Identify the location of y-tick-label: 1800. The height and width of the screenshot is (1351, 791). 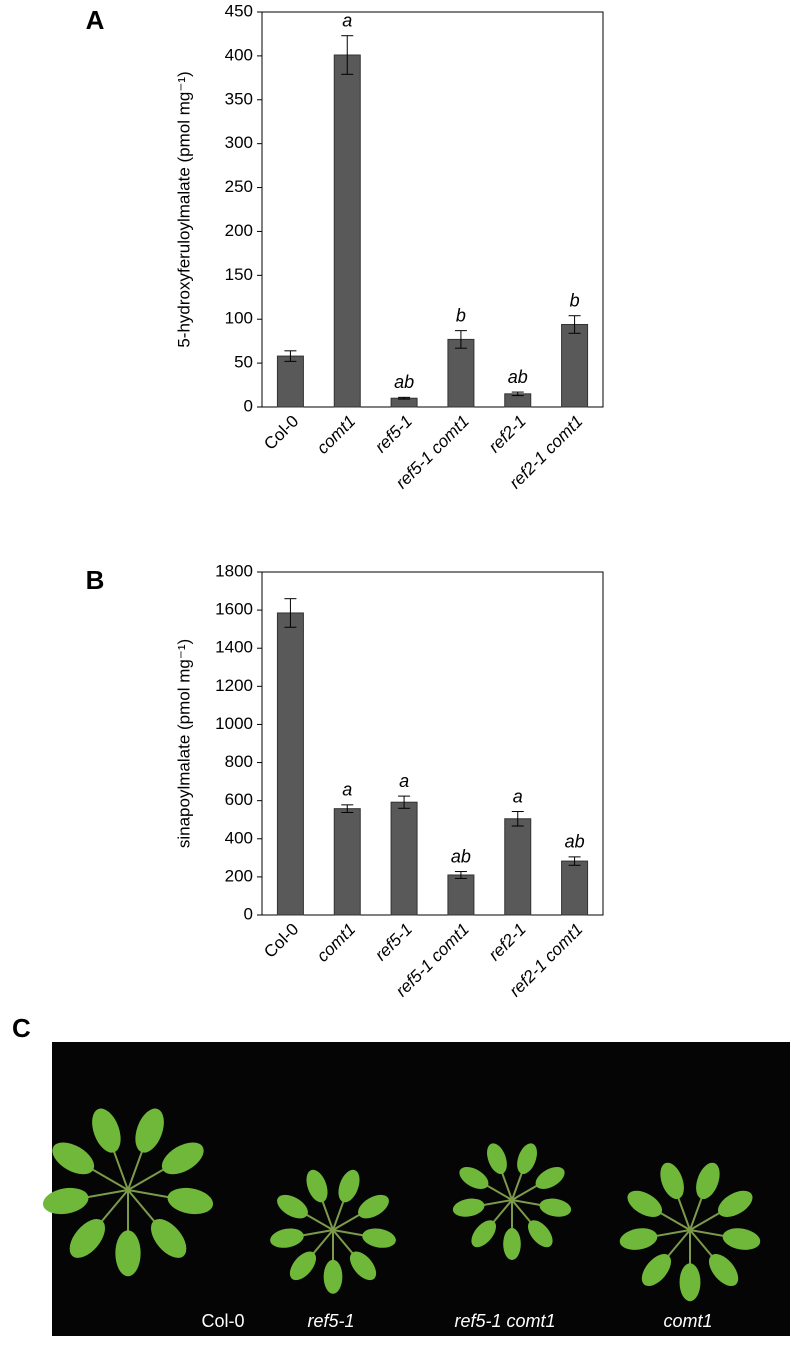
(234, 570).